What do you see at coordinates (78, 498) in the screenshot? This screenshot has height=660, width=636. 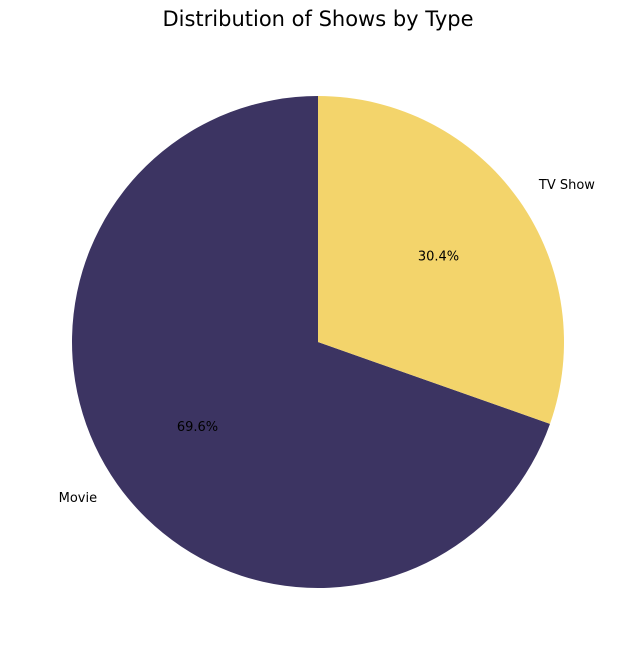 I see `slice-label-movie: Movie` at bounding box center [78, 498].